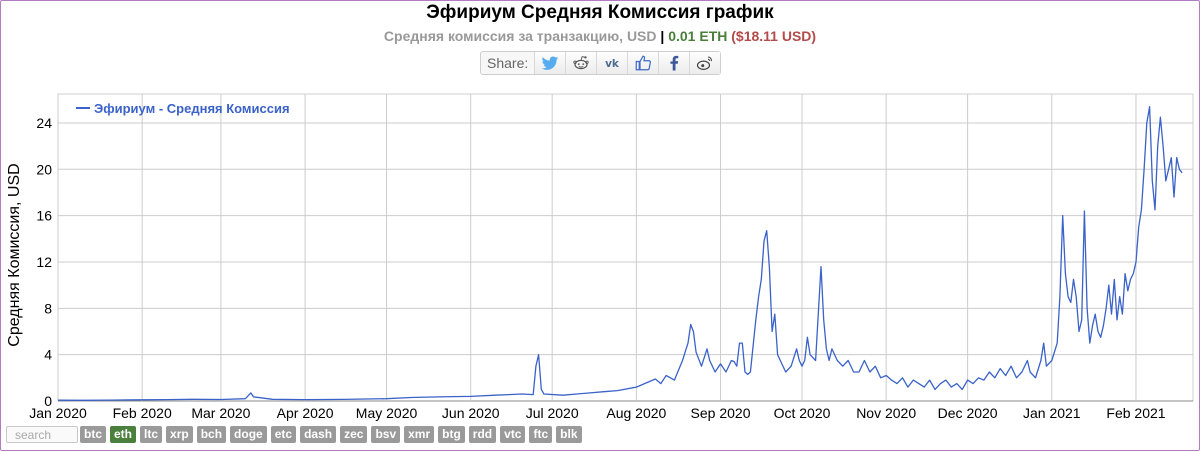 This screenshot has width=1200, height=451. What do you see at coordinates (508, 63) in the screenshot?
I see `share-label: Share:` at bounding box center [508, 63].